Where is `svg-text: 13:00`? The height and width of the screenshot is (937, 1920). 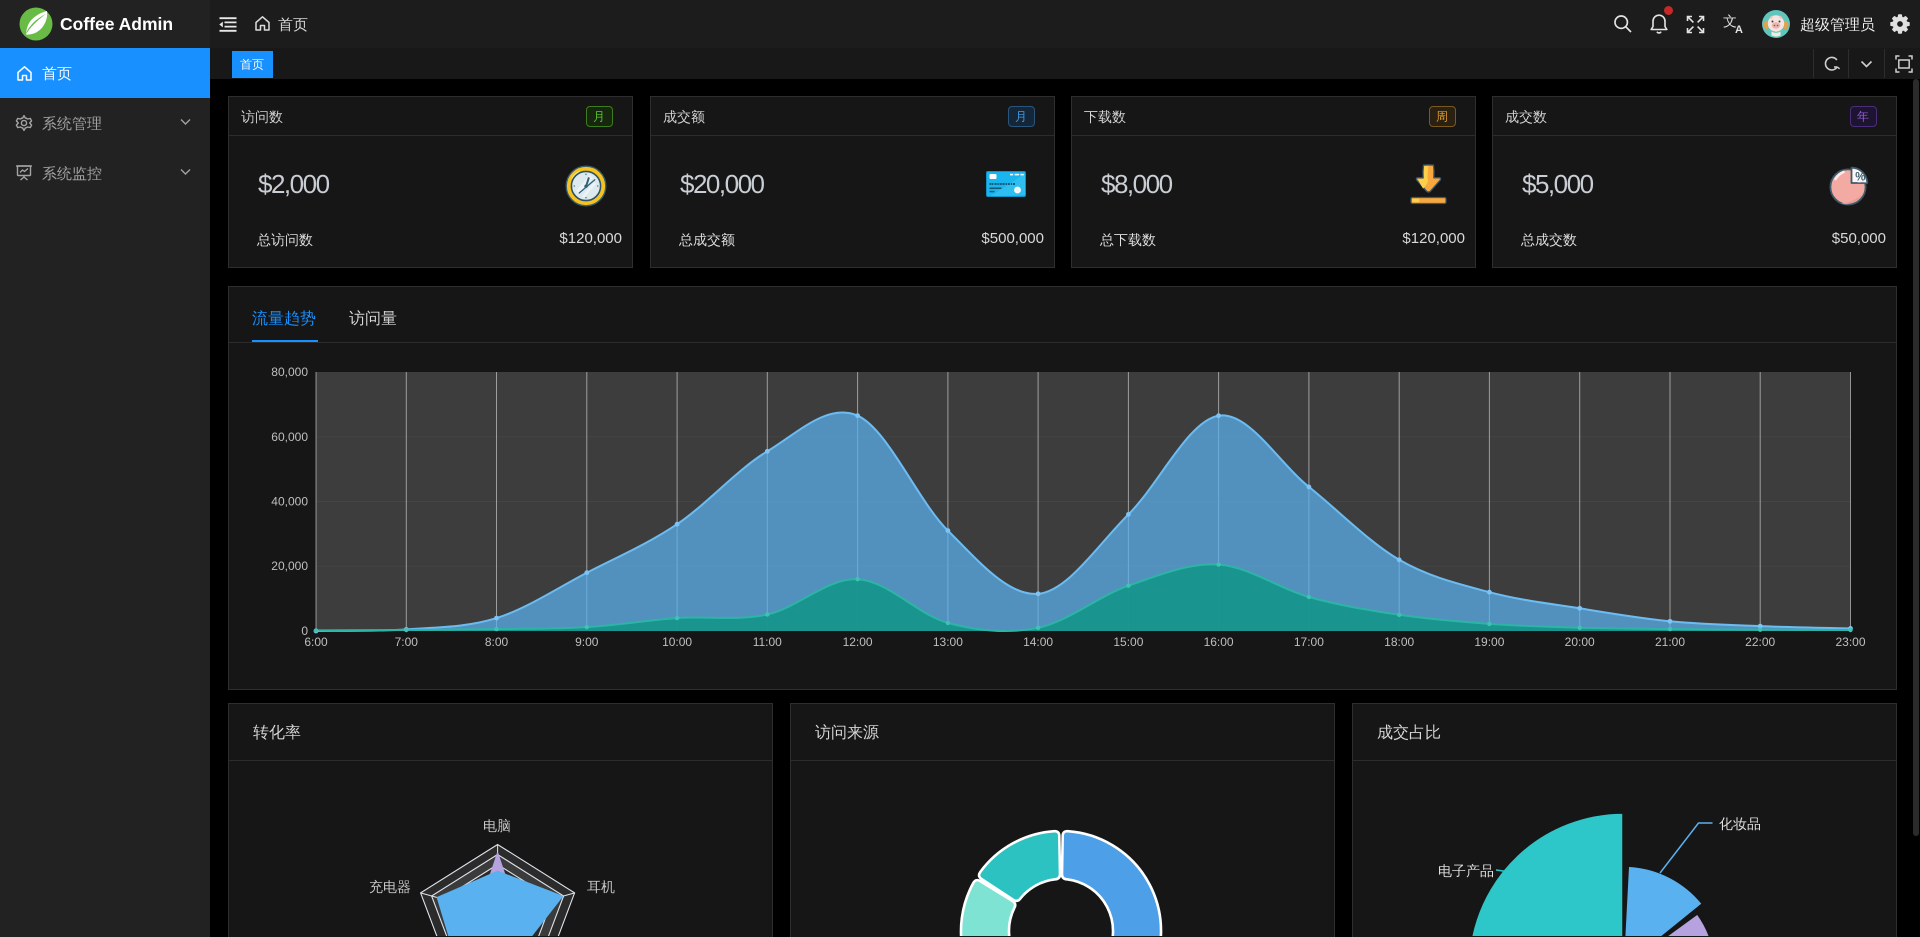 svg-text: 13:00 is located at coordinates (948, 642).